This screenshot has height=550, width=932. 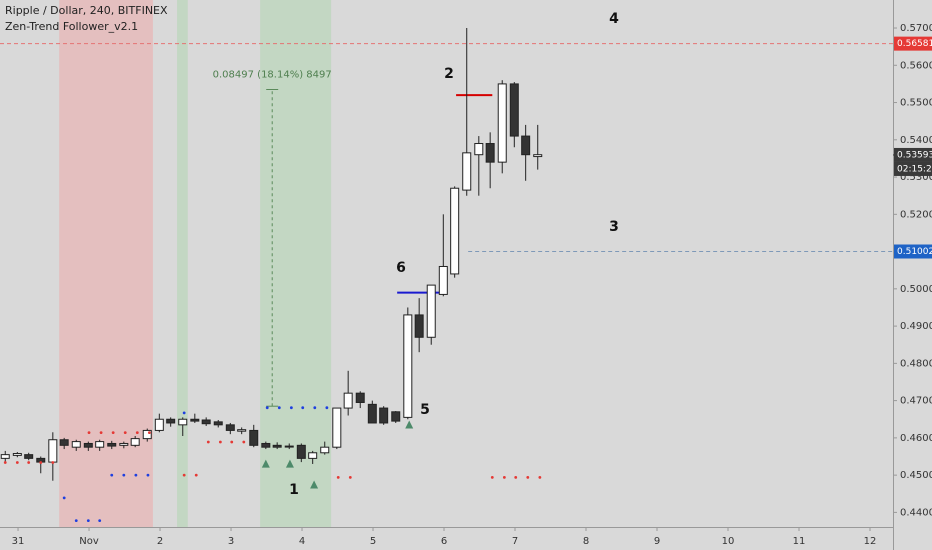 I want to click on x-tick-label: 6, so click(x=444, y=541).